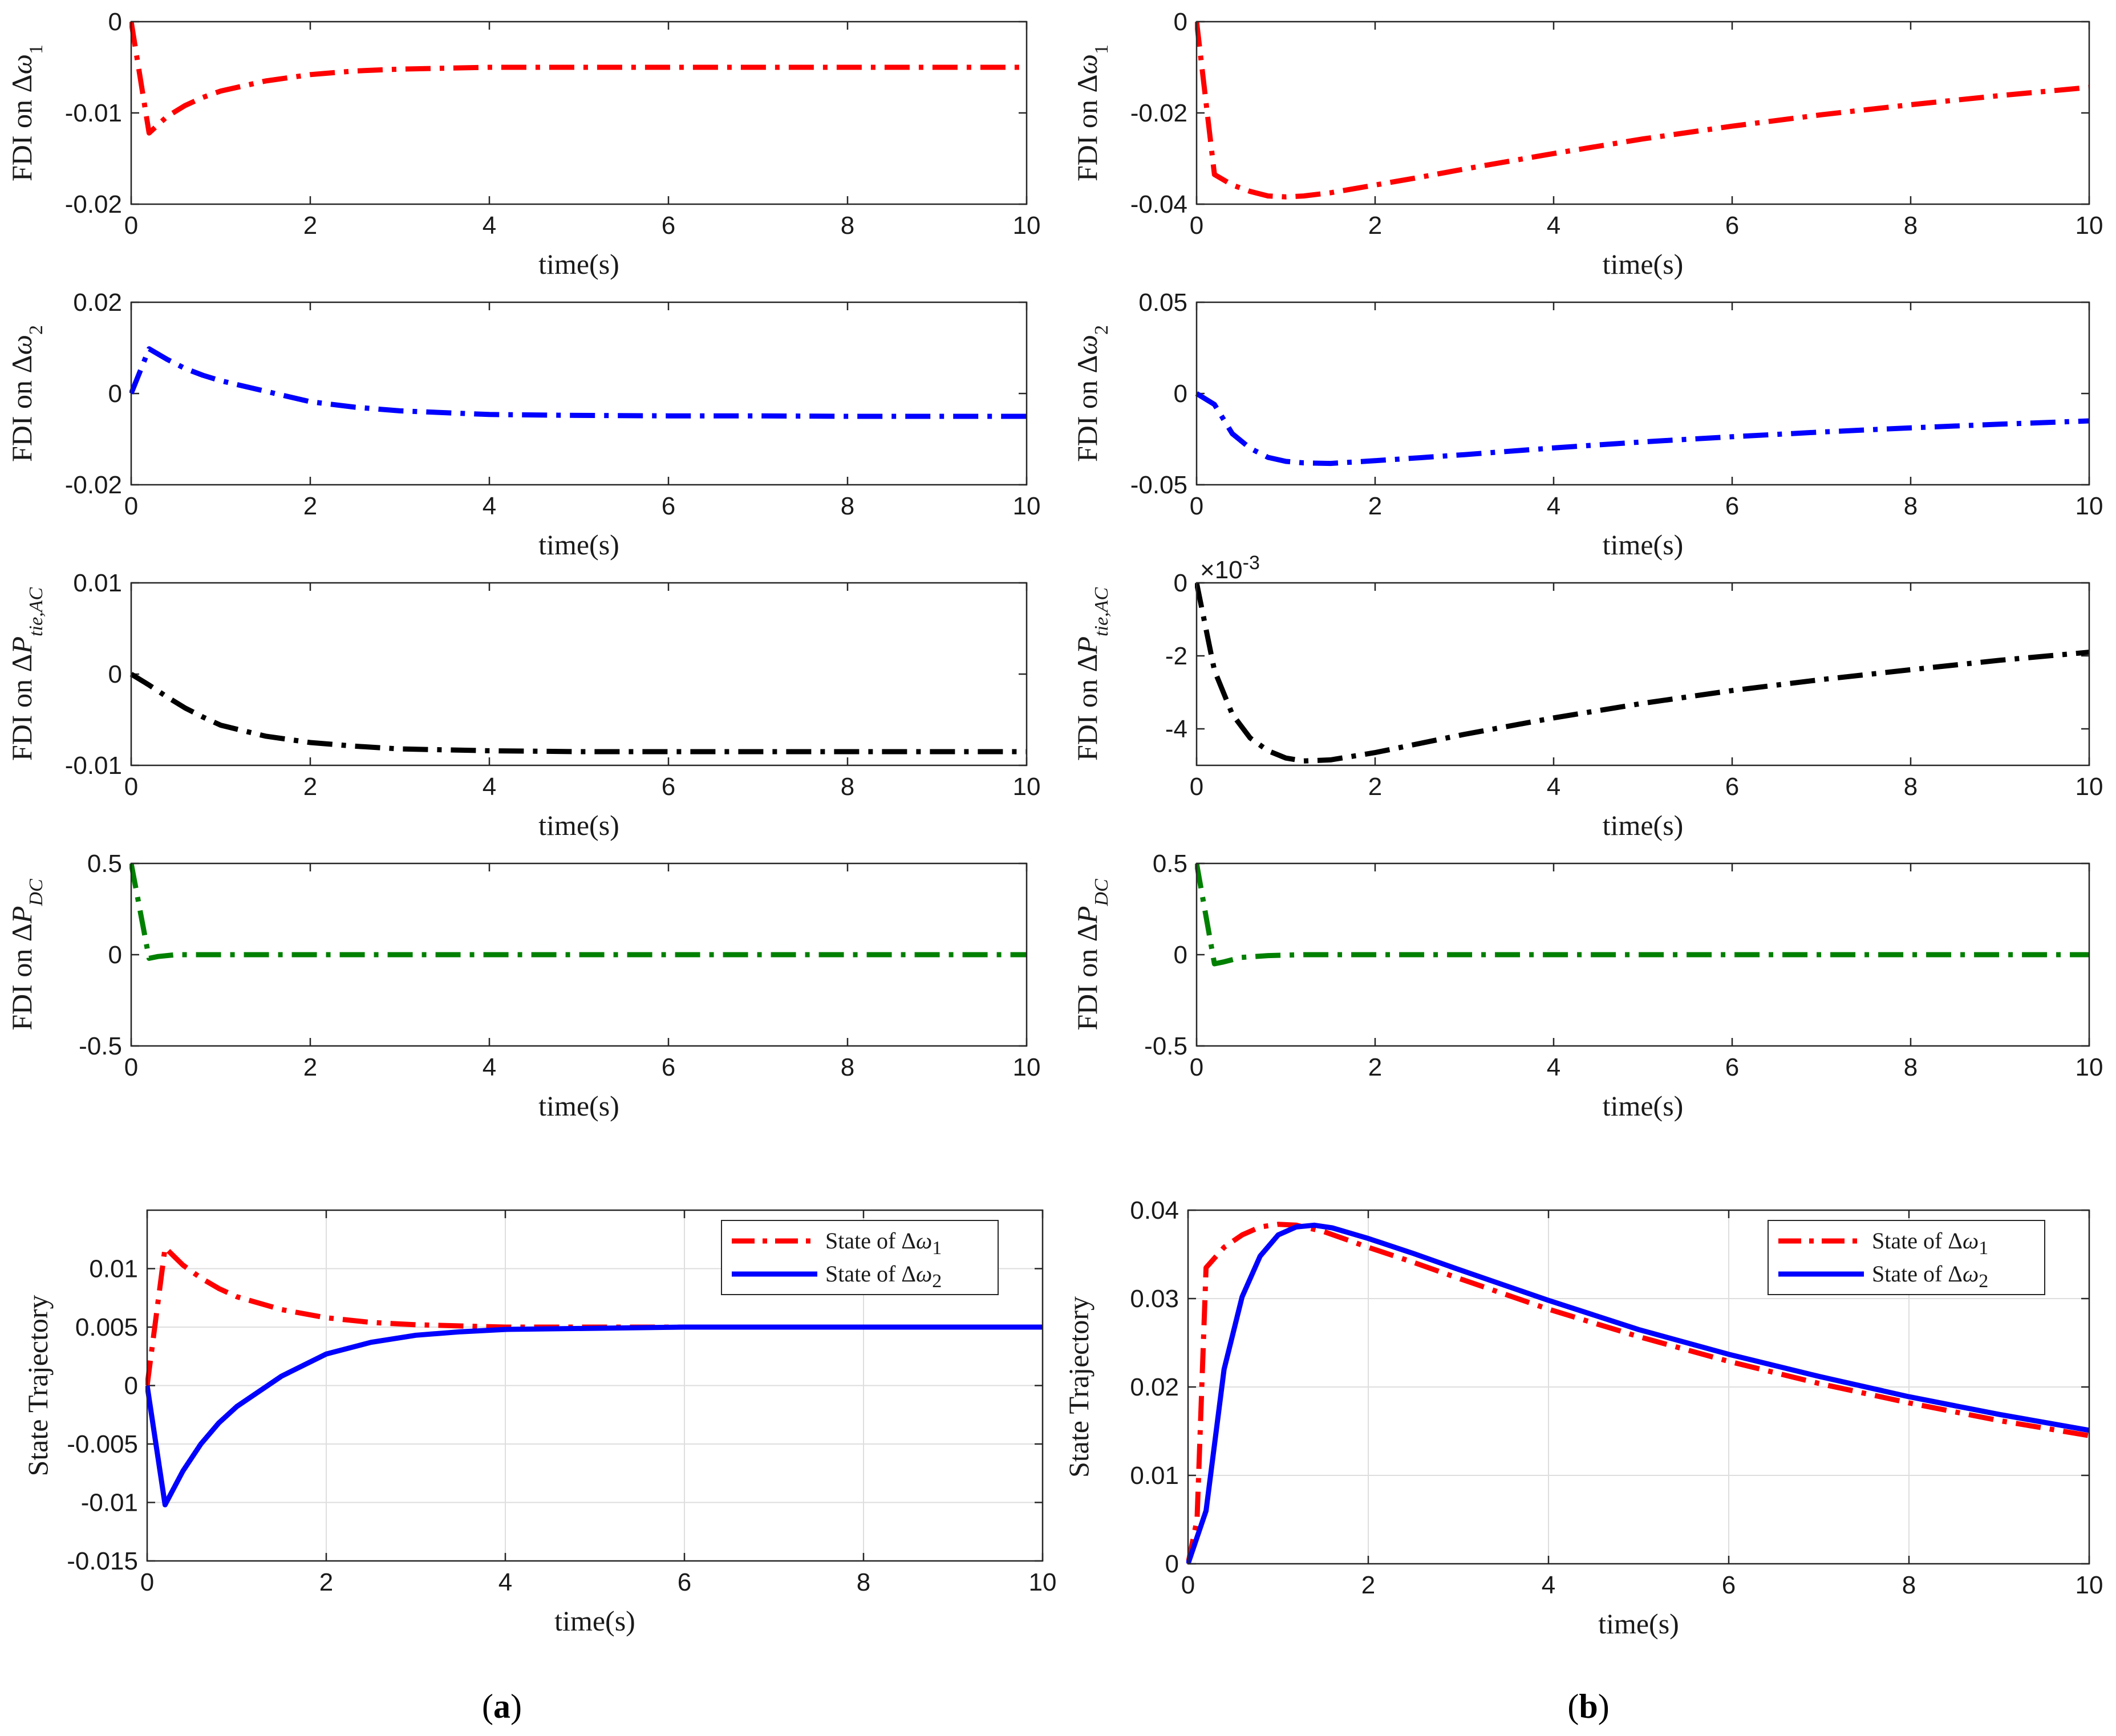  What do you see at coordinates (26, 674) in the screenshot?
I see `y-axis-label: FDI on ΔPtie,AC` at bounding box center [26, 674].